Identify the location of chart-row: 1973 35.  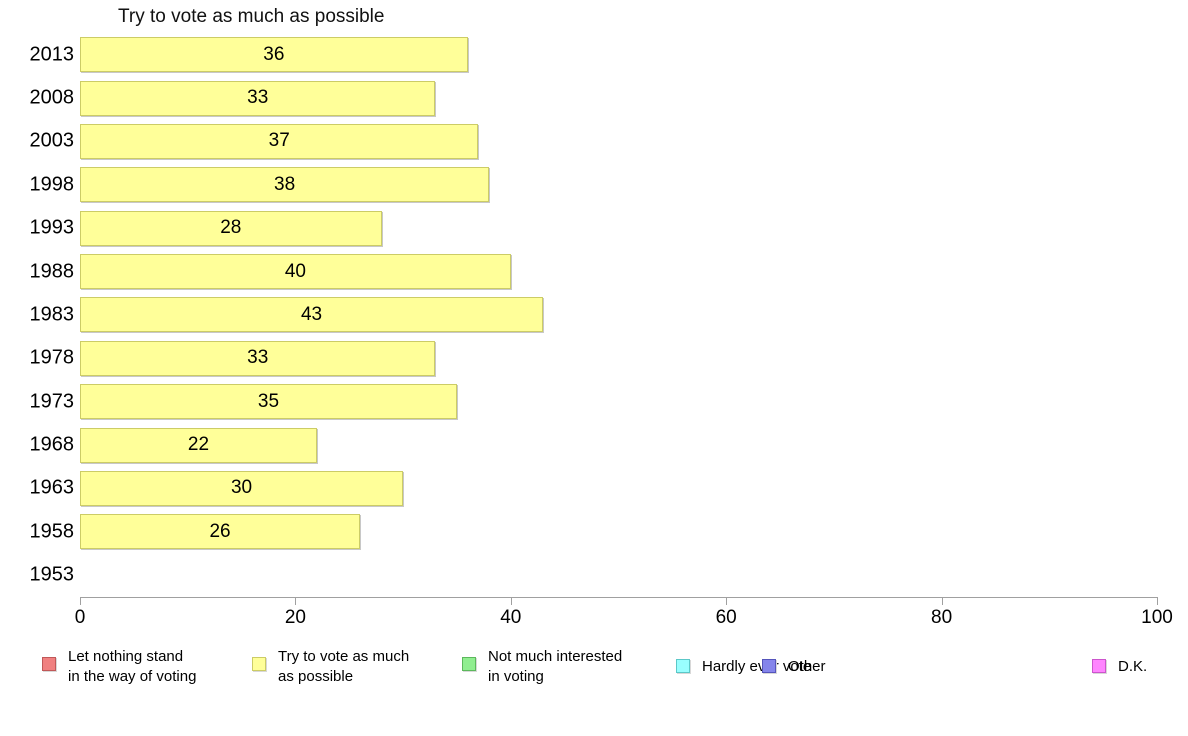
(594, 401).